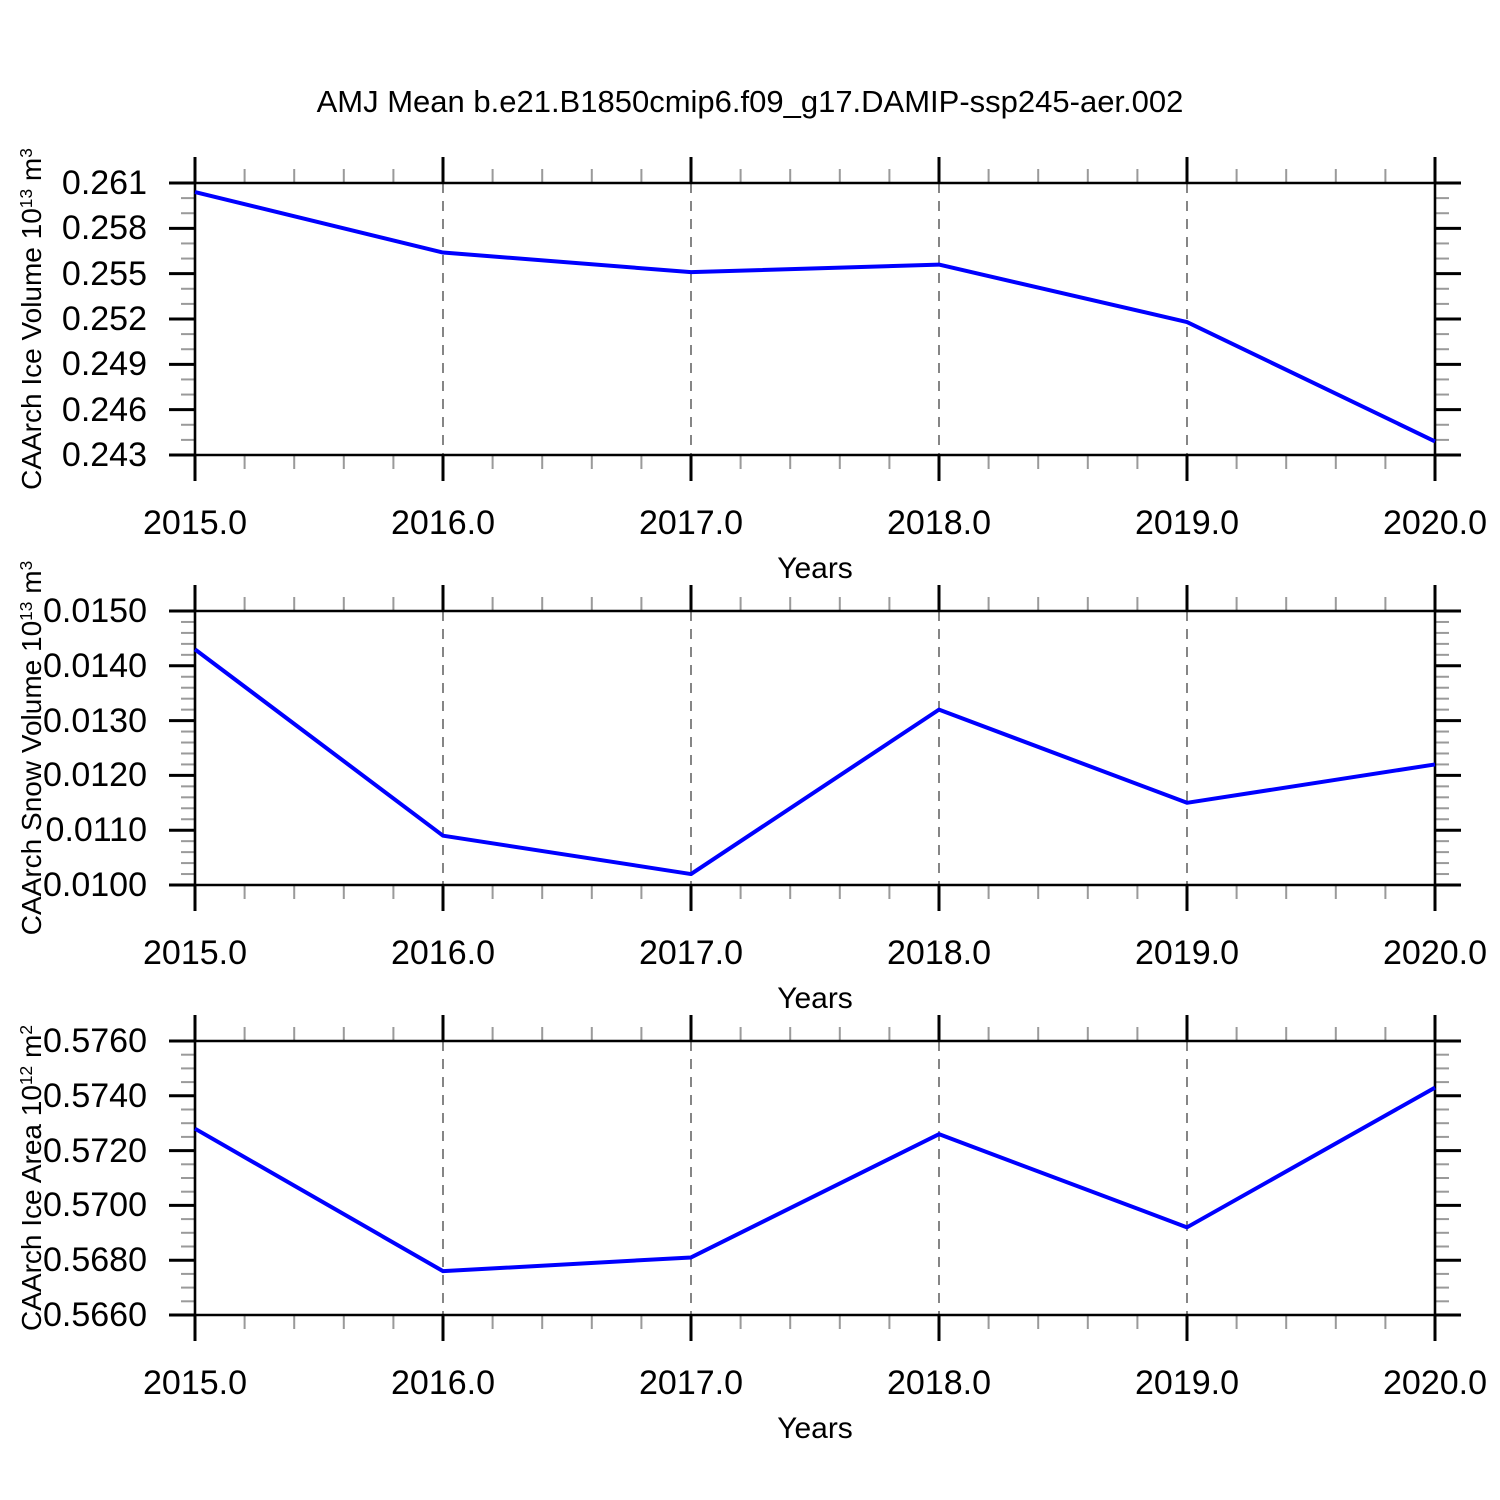 The height and width of the screenshot is (1500, 1500). What do you see at coordinates (95, 1095) in the screenshot?
I see `y-tick-label: 0.5740` at bounding box center [95, 1095].